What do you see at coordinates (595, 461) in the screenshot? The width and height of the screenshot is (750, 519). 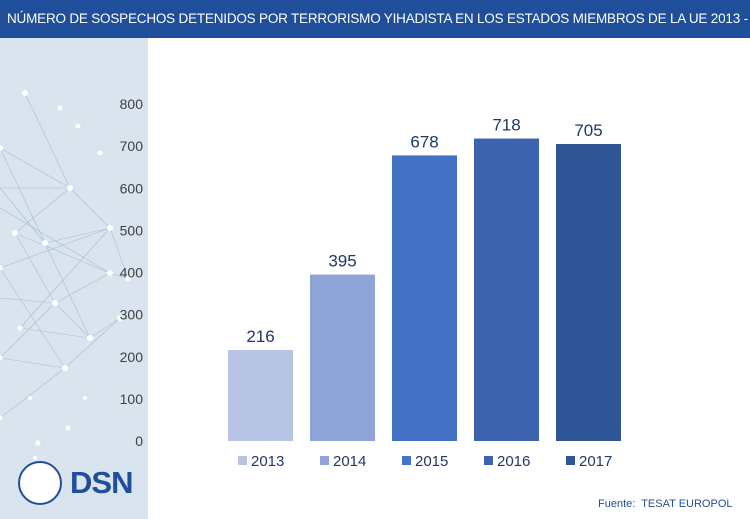 I see `legend-label: 2017` at bounding box center [595, 461].